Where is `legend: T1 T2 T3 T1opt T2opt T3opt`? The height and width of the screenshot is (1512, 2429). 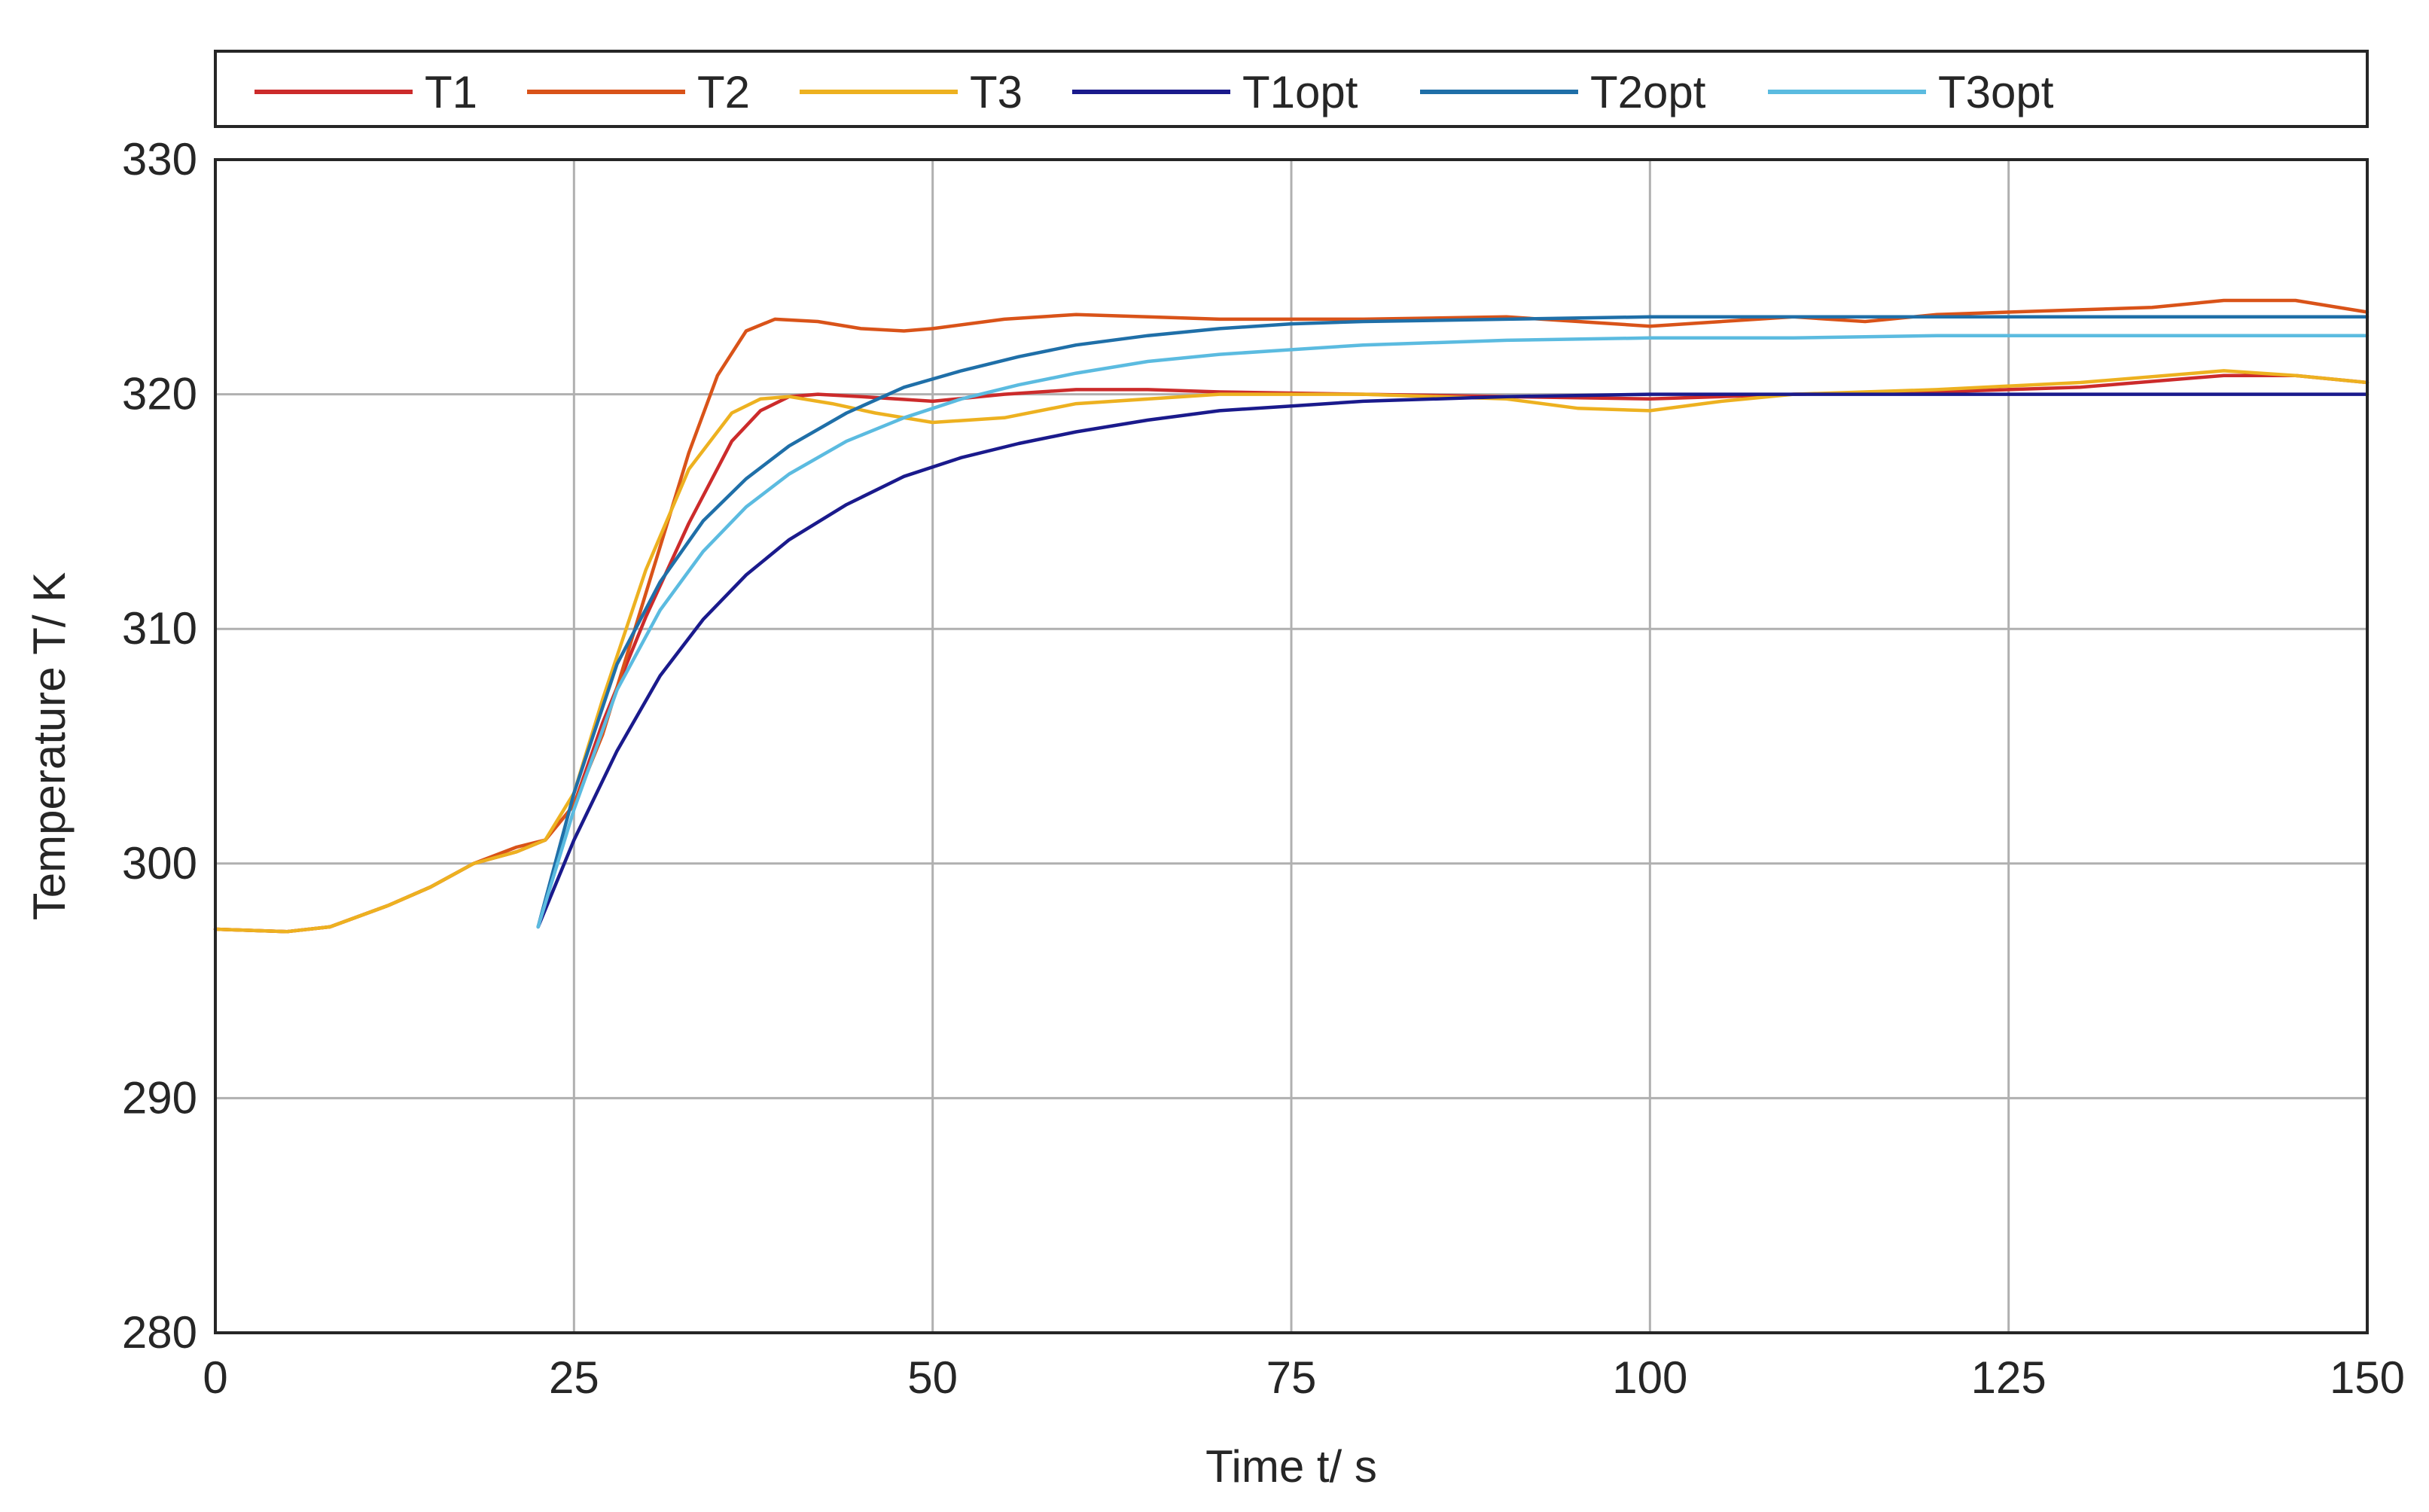 legend: T1 T2 T3 T1opt T2opt T3opt is located at coordinates (1292, 89).